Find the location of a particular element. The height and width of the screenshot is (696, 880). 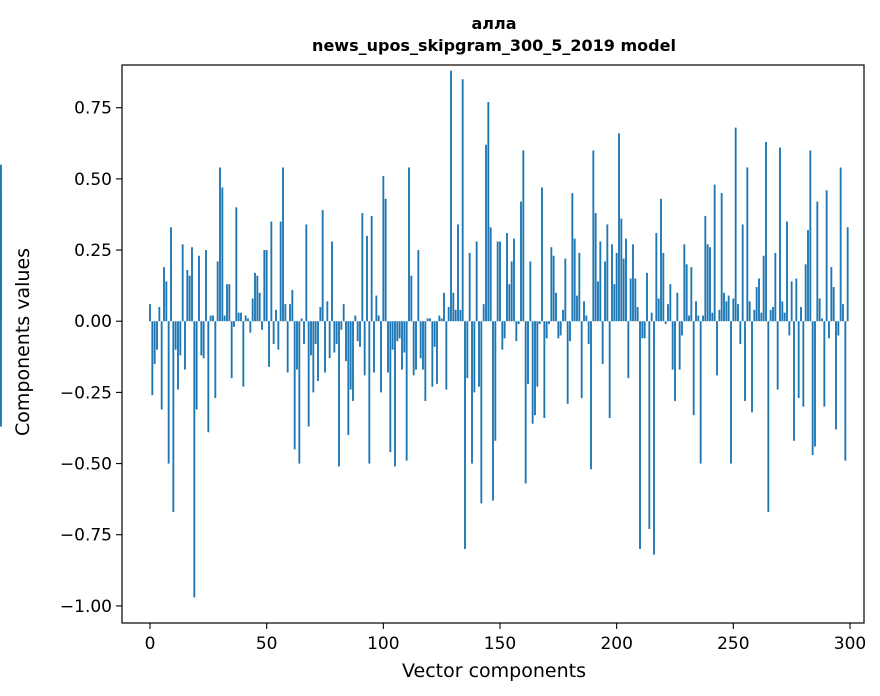

y-axis-ticks: −1.00 −0.75 −0.50 −0.25 0.00 0.25 0.50 0.75 is located at coordinates (91, 358).